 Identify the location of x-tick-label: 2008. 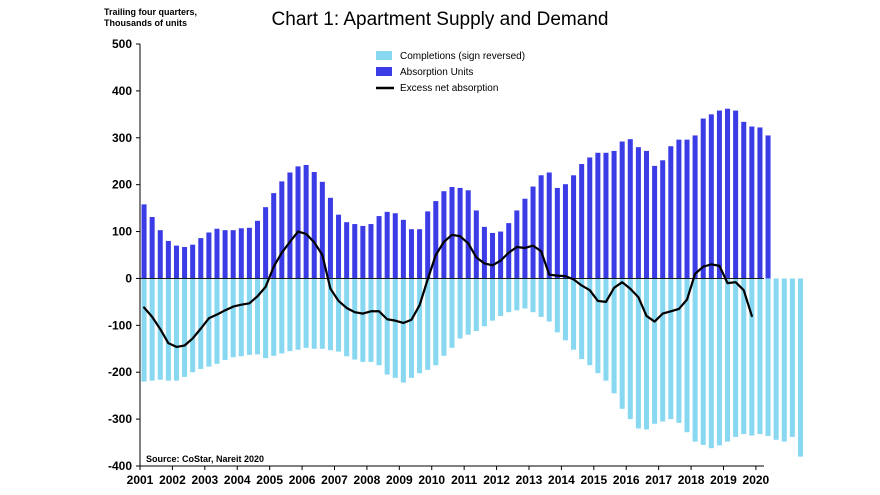
(367, 480).